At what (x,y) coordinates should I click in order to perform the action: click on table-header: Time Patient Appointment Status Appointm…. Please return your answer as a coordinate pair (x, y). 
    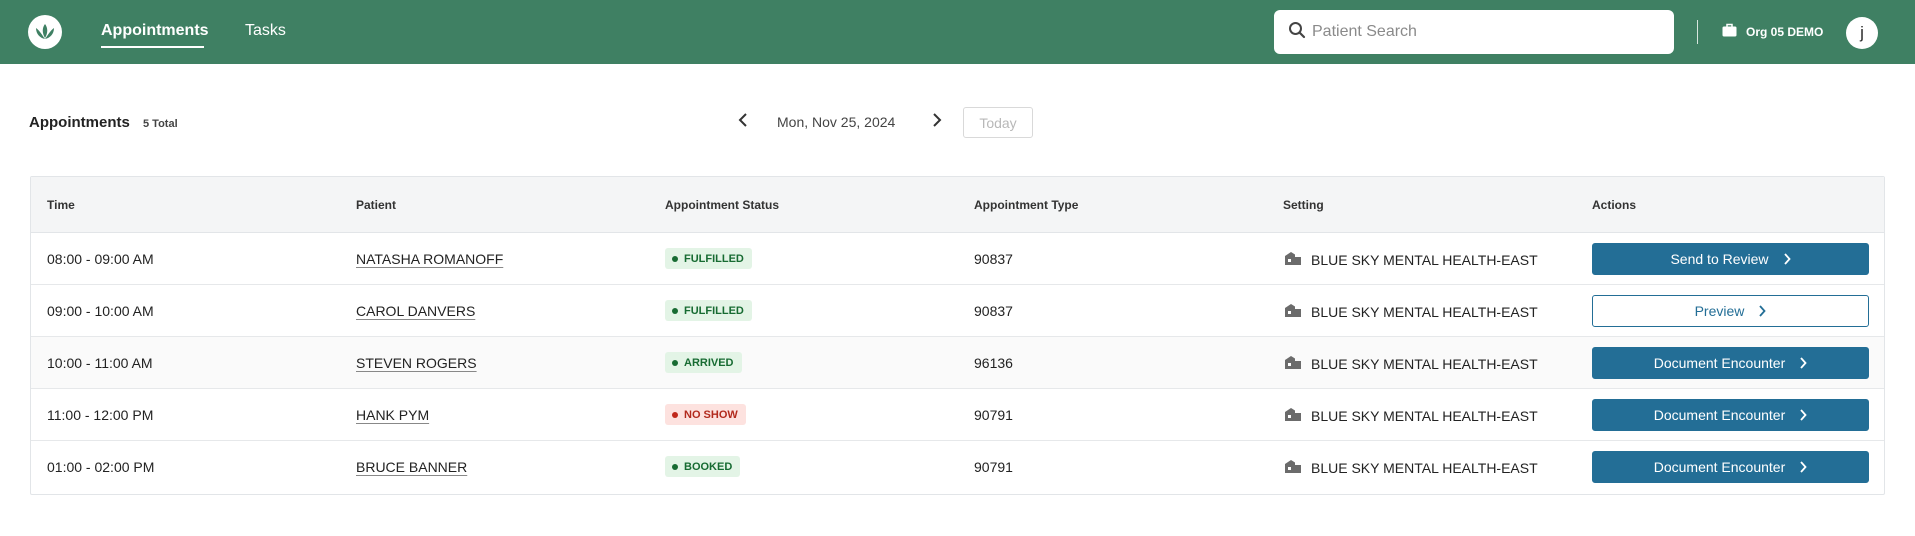
    Looking at the image, I should click on (957, 205).